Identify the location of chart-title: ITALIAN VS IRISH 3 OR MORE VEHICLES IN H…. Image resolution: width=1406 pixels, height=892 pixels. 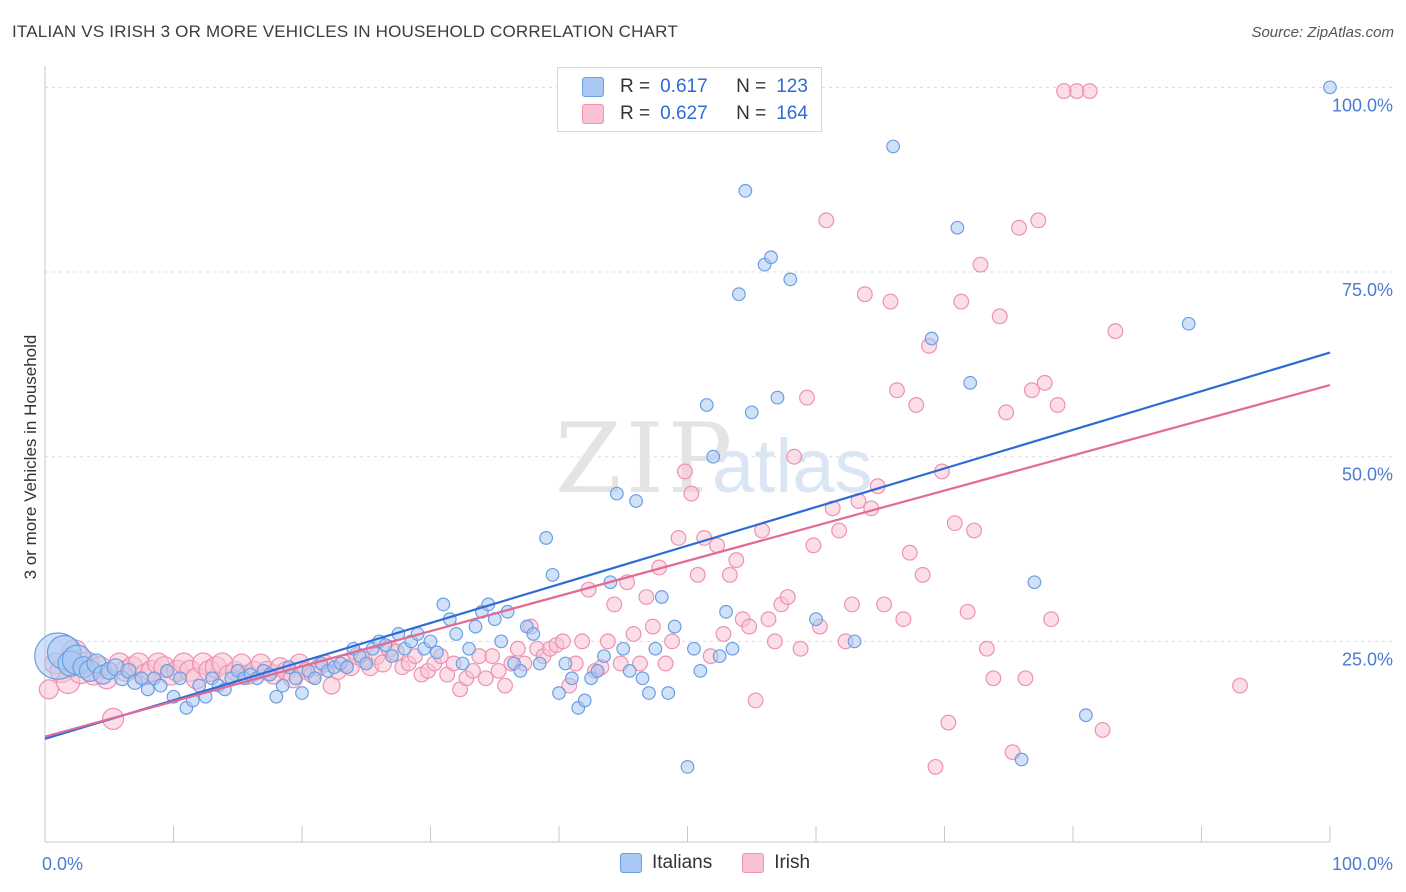
(345, 31).